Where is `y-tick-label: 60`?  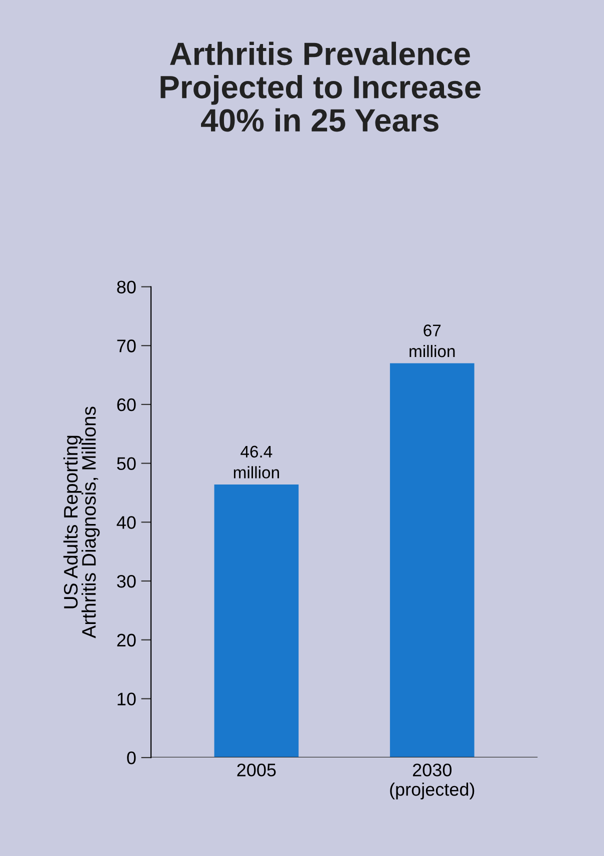
y-tick-label: 60 is located at coordinates (126, 405).